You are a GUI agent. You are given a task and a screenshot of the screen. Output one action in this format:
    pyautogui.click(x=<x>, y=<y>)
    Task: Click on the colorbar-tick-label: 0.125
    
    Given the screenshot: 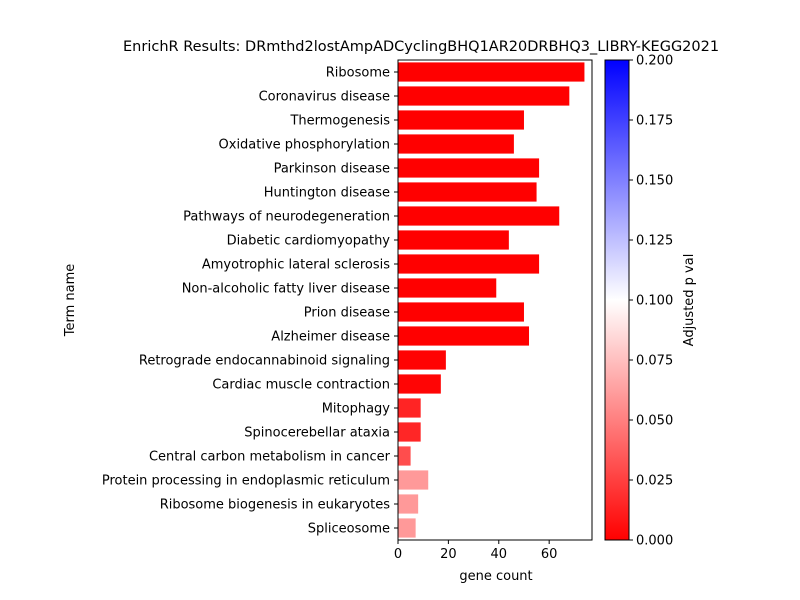 What is the action you would take?
    pyautogui.click(x=654, y=241)
    